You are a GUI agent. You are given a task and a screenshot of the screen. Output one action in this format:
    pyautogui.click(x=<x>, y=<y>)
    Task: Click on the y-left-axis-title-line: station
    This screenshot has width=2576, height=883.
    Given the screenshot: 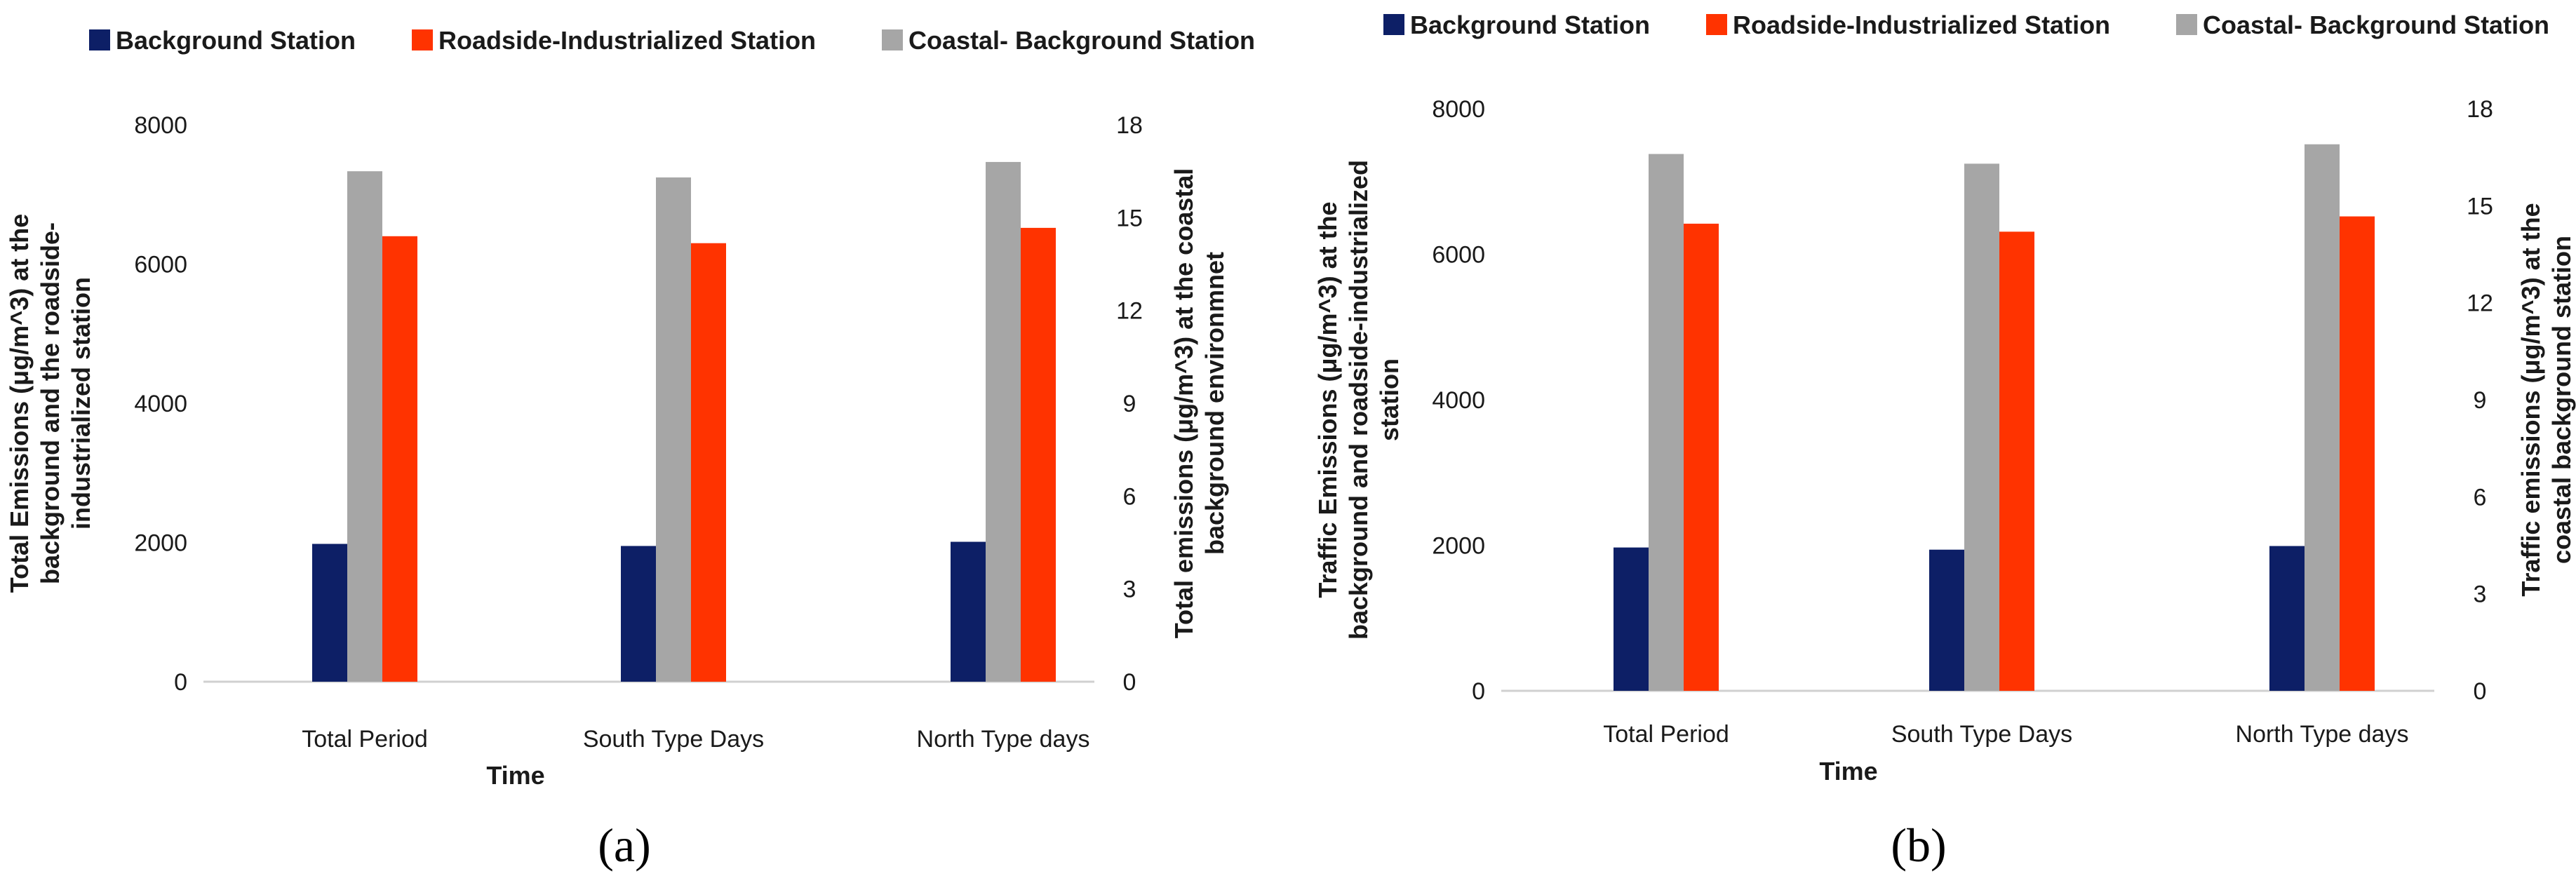 What is the action you would take?
    pyautogui.click(x=1389, y=400)
    